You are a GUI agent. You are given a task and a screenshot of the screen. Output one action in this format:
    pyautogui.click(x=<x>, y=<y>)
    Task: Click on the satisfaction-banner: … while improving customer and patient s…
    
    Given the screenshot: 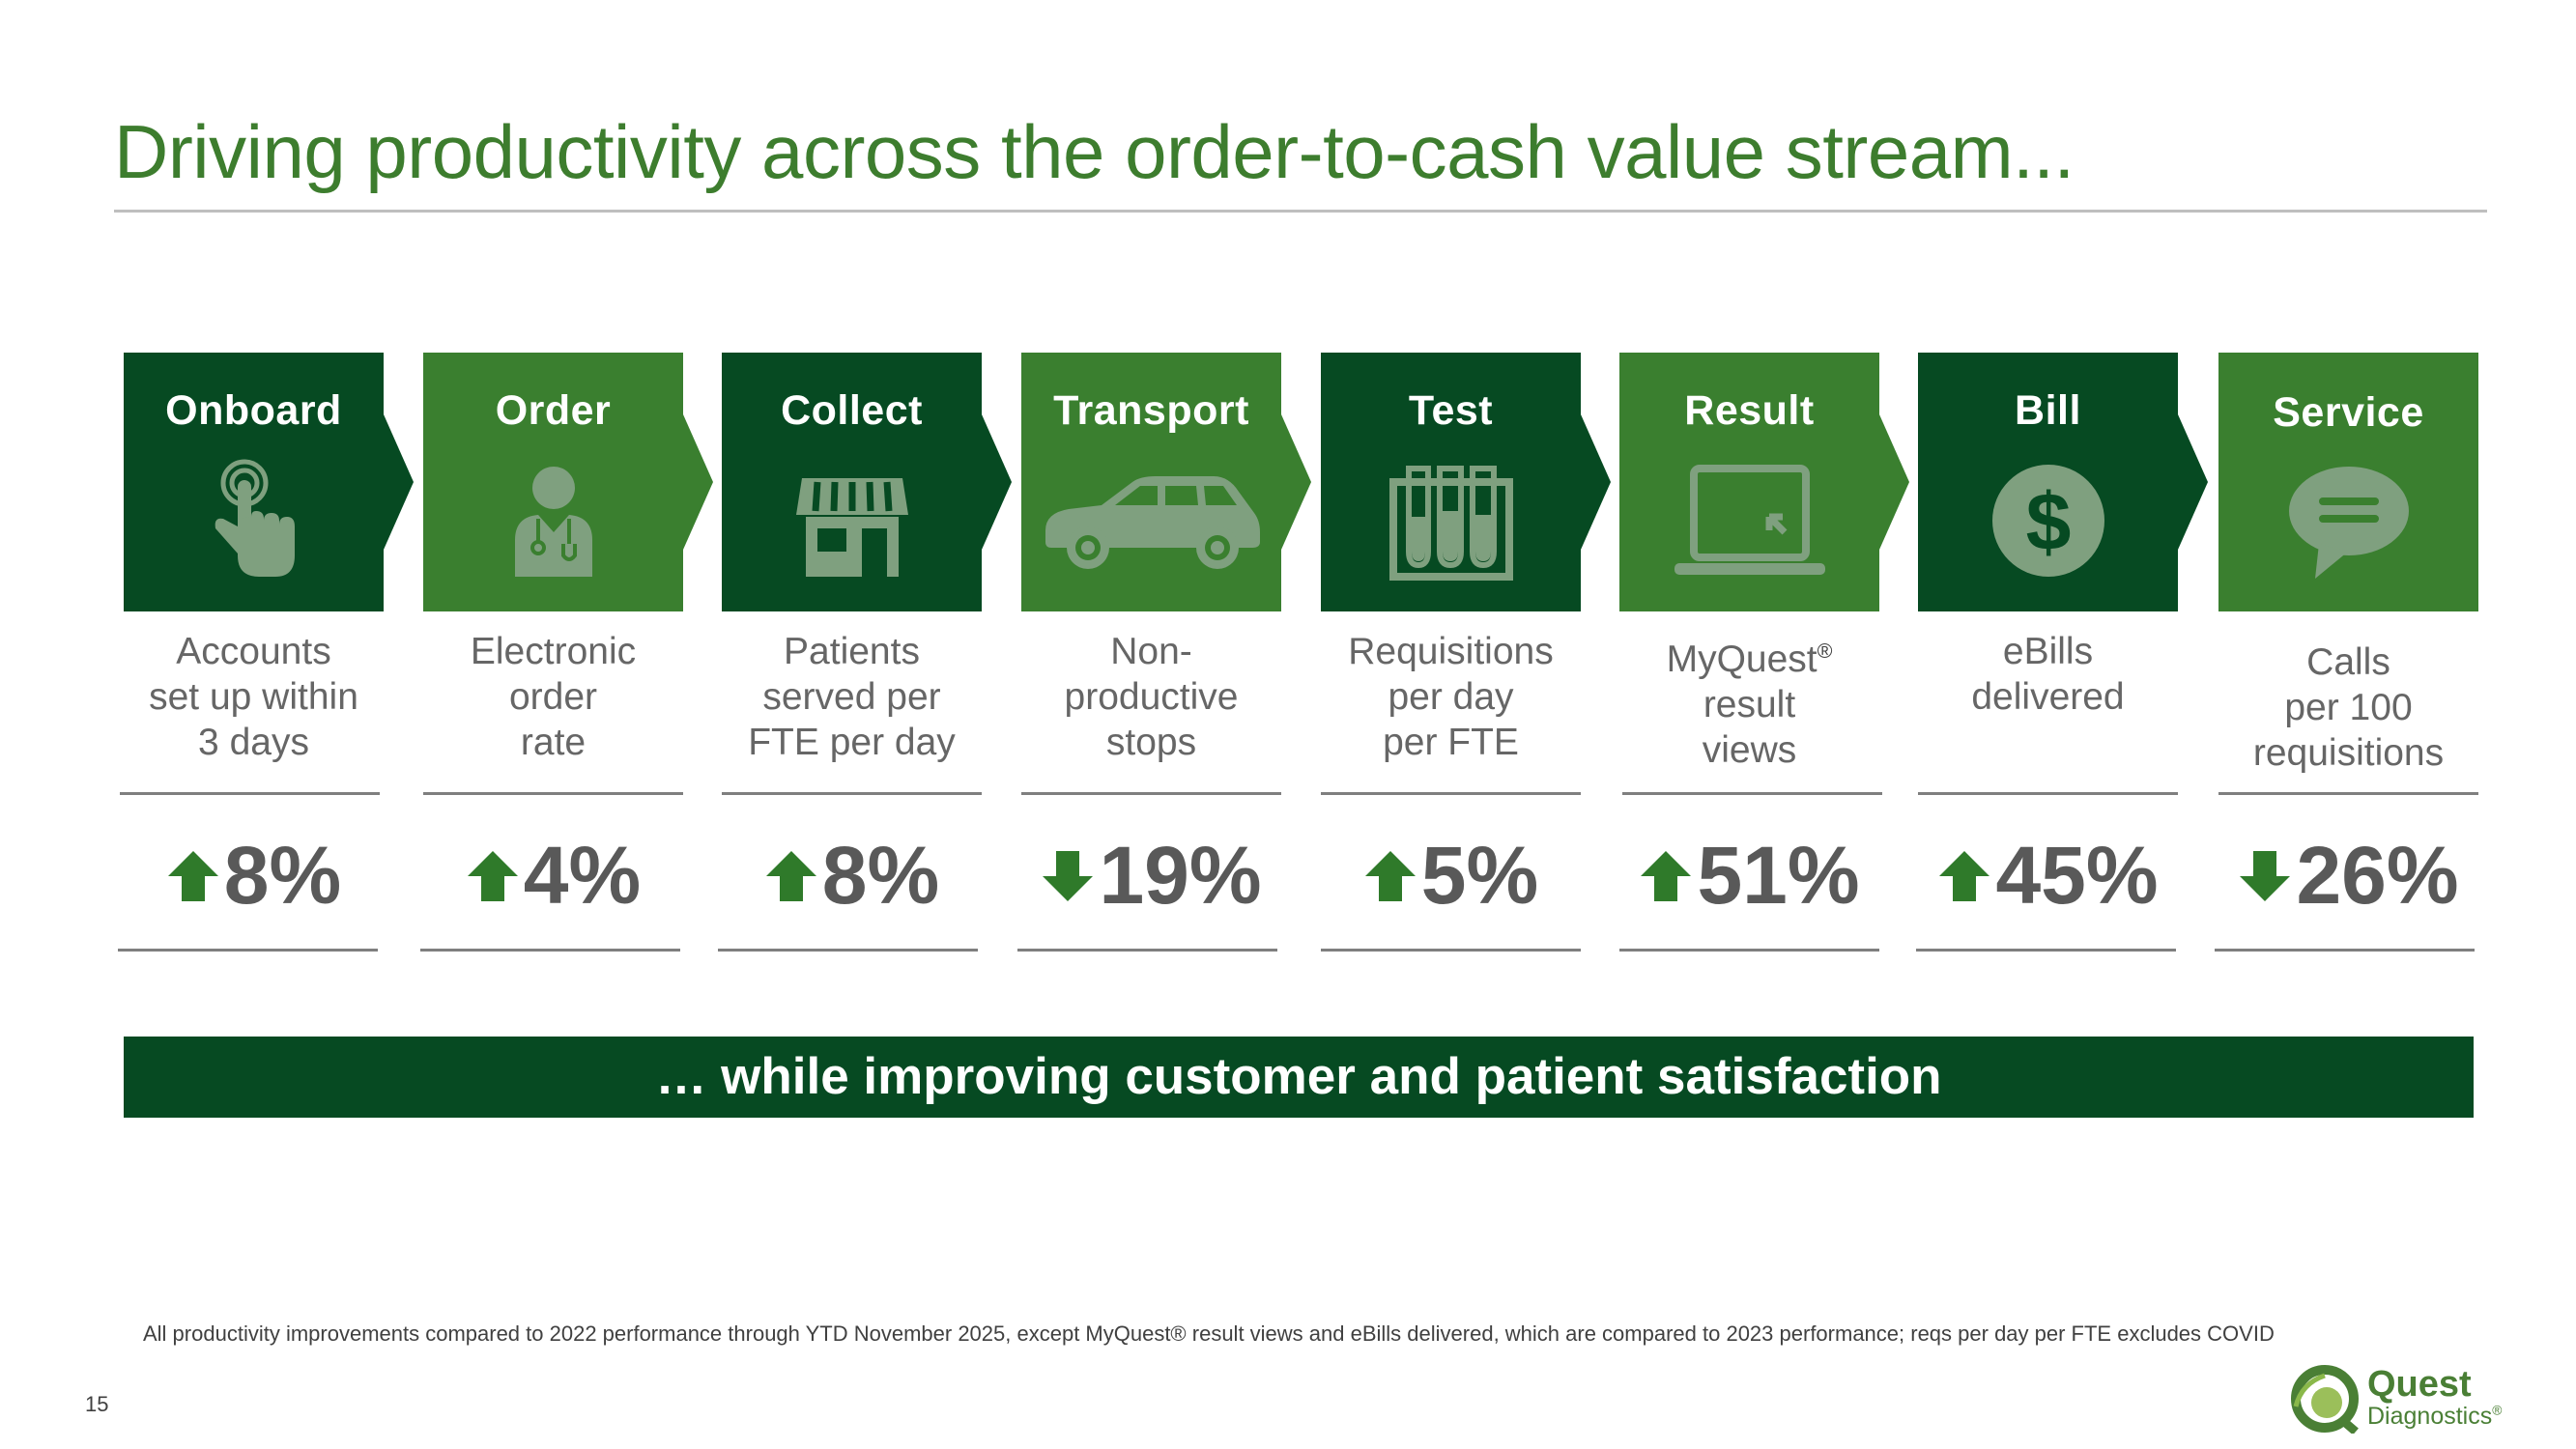 What is the action you would take?
    pyautogui.click(x=1299, y=1077)
    